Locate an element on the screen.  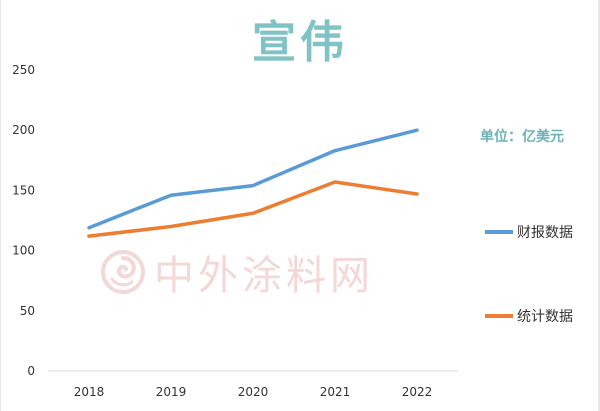
x-tick-label: 2018 is located at coordinates (89, 392).